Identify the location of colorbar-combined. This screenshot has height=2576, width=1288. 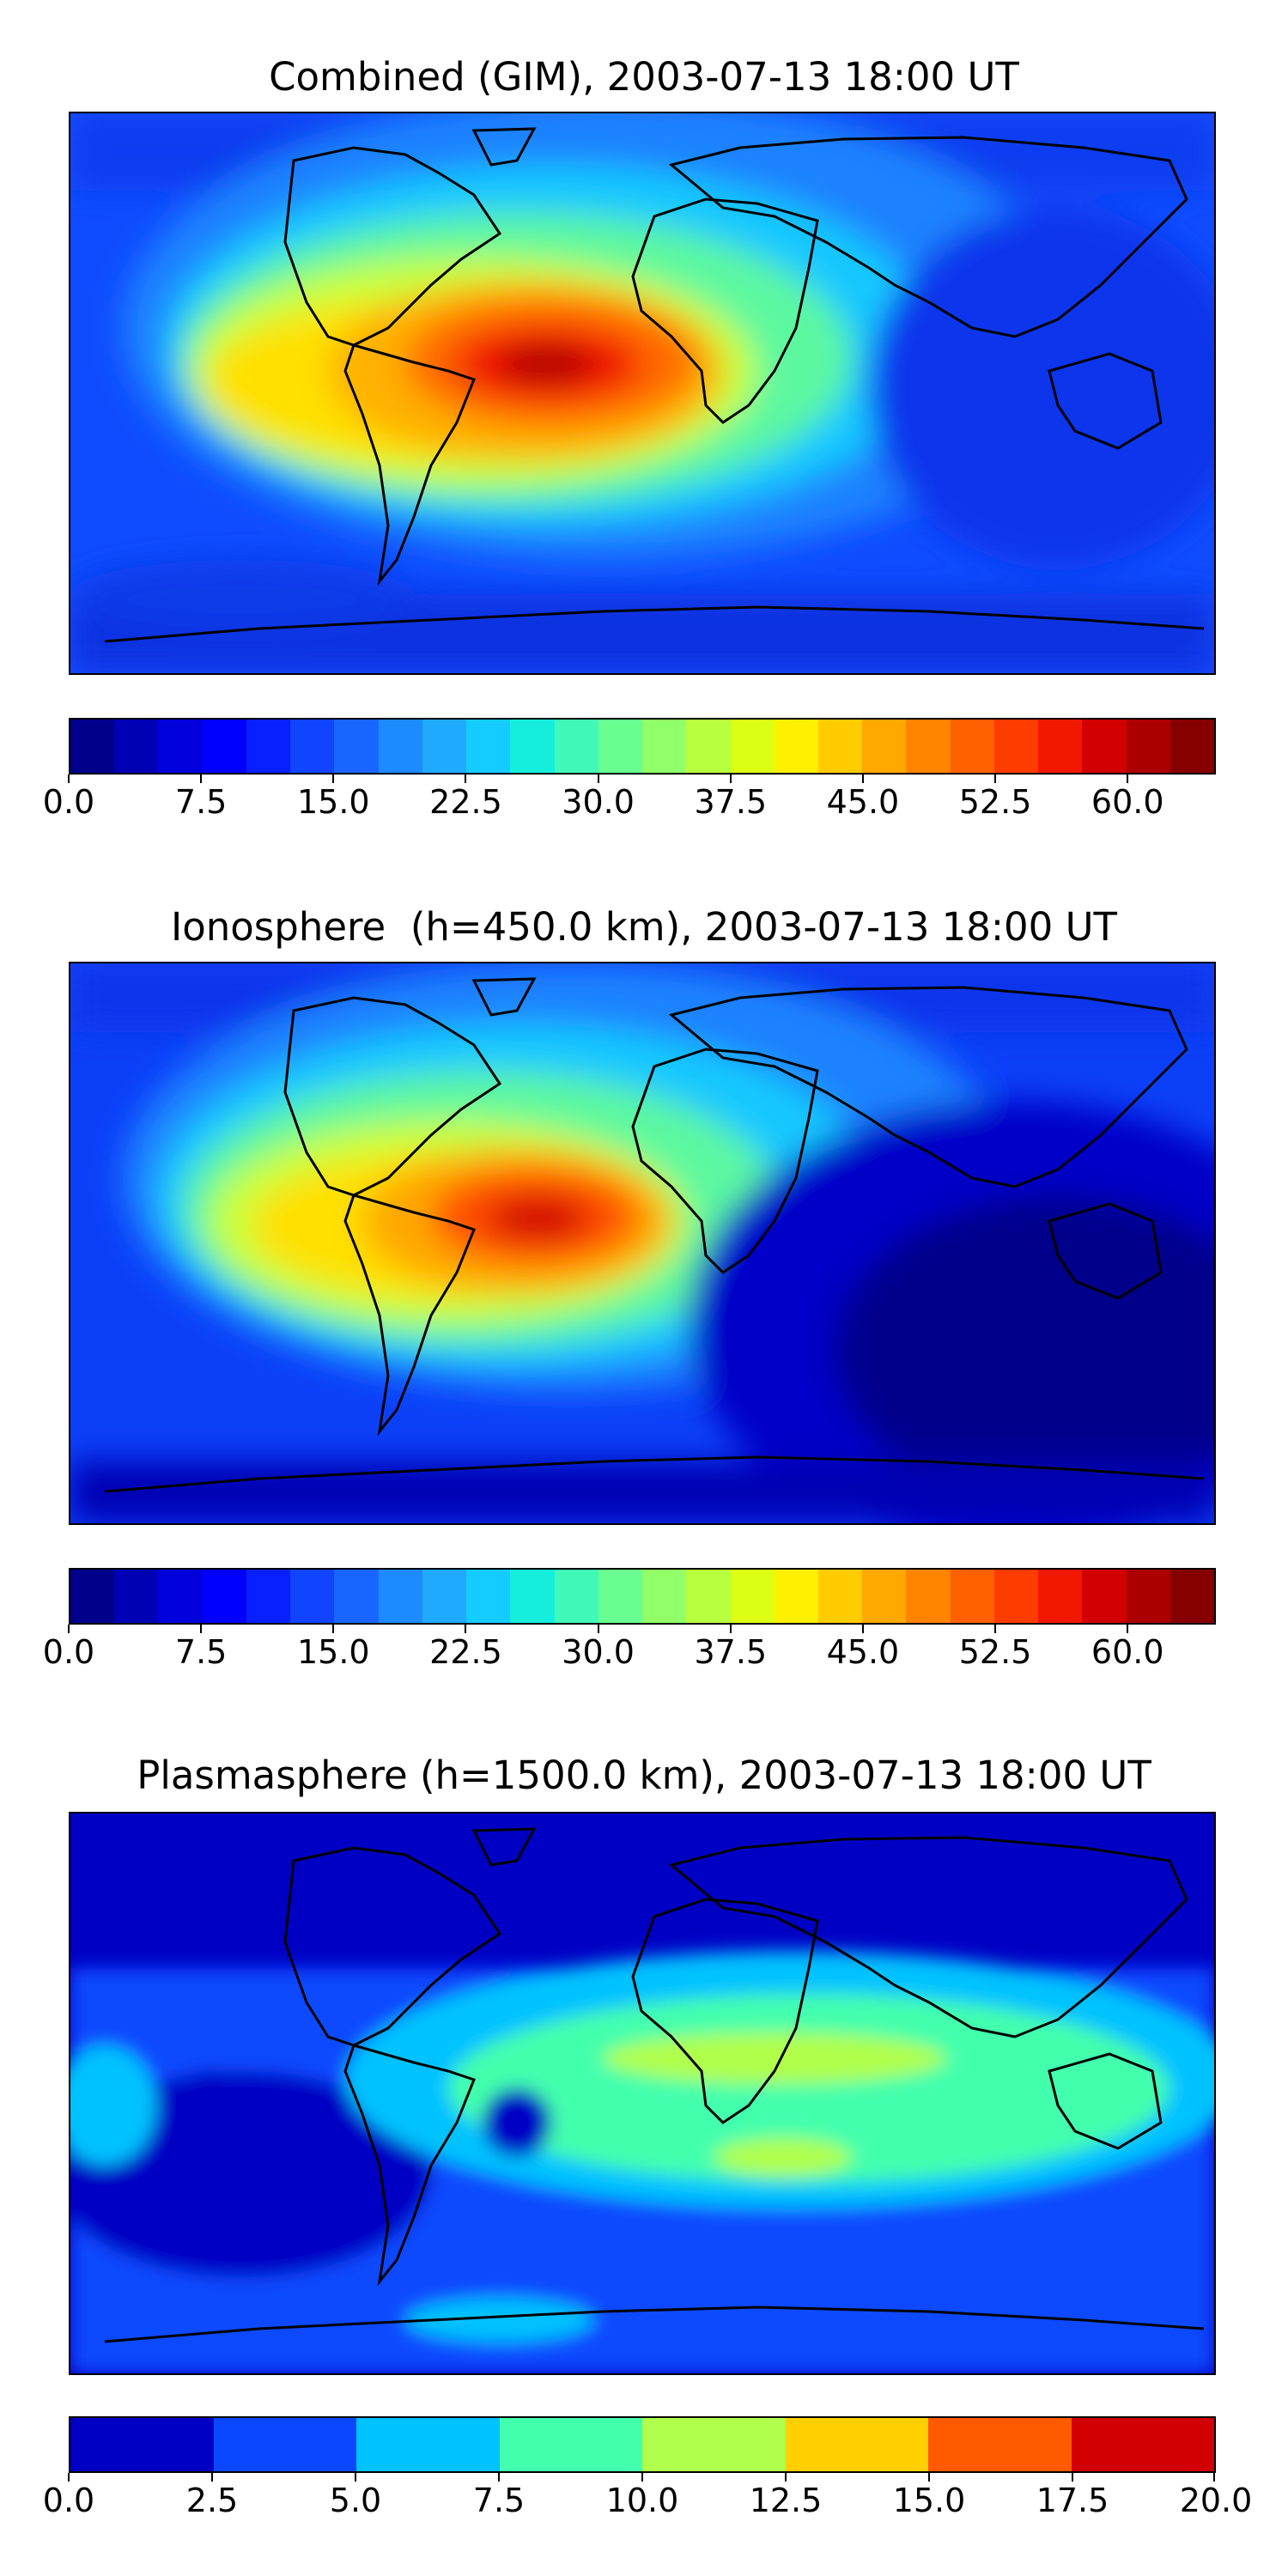
(642, 746).